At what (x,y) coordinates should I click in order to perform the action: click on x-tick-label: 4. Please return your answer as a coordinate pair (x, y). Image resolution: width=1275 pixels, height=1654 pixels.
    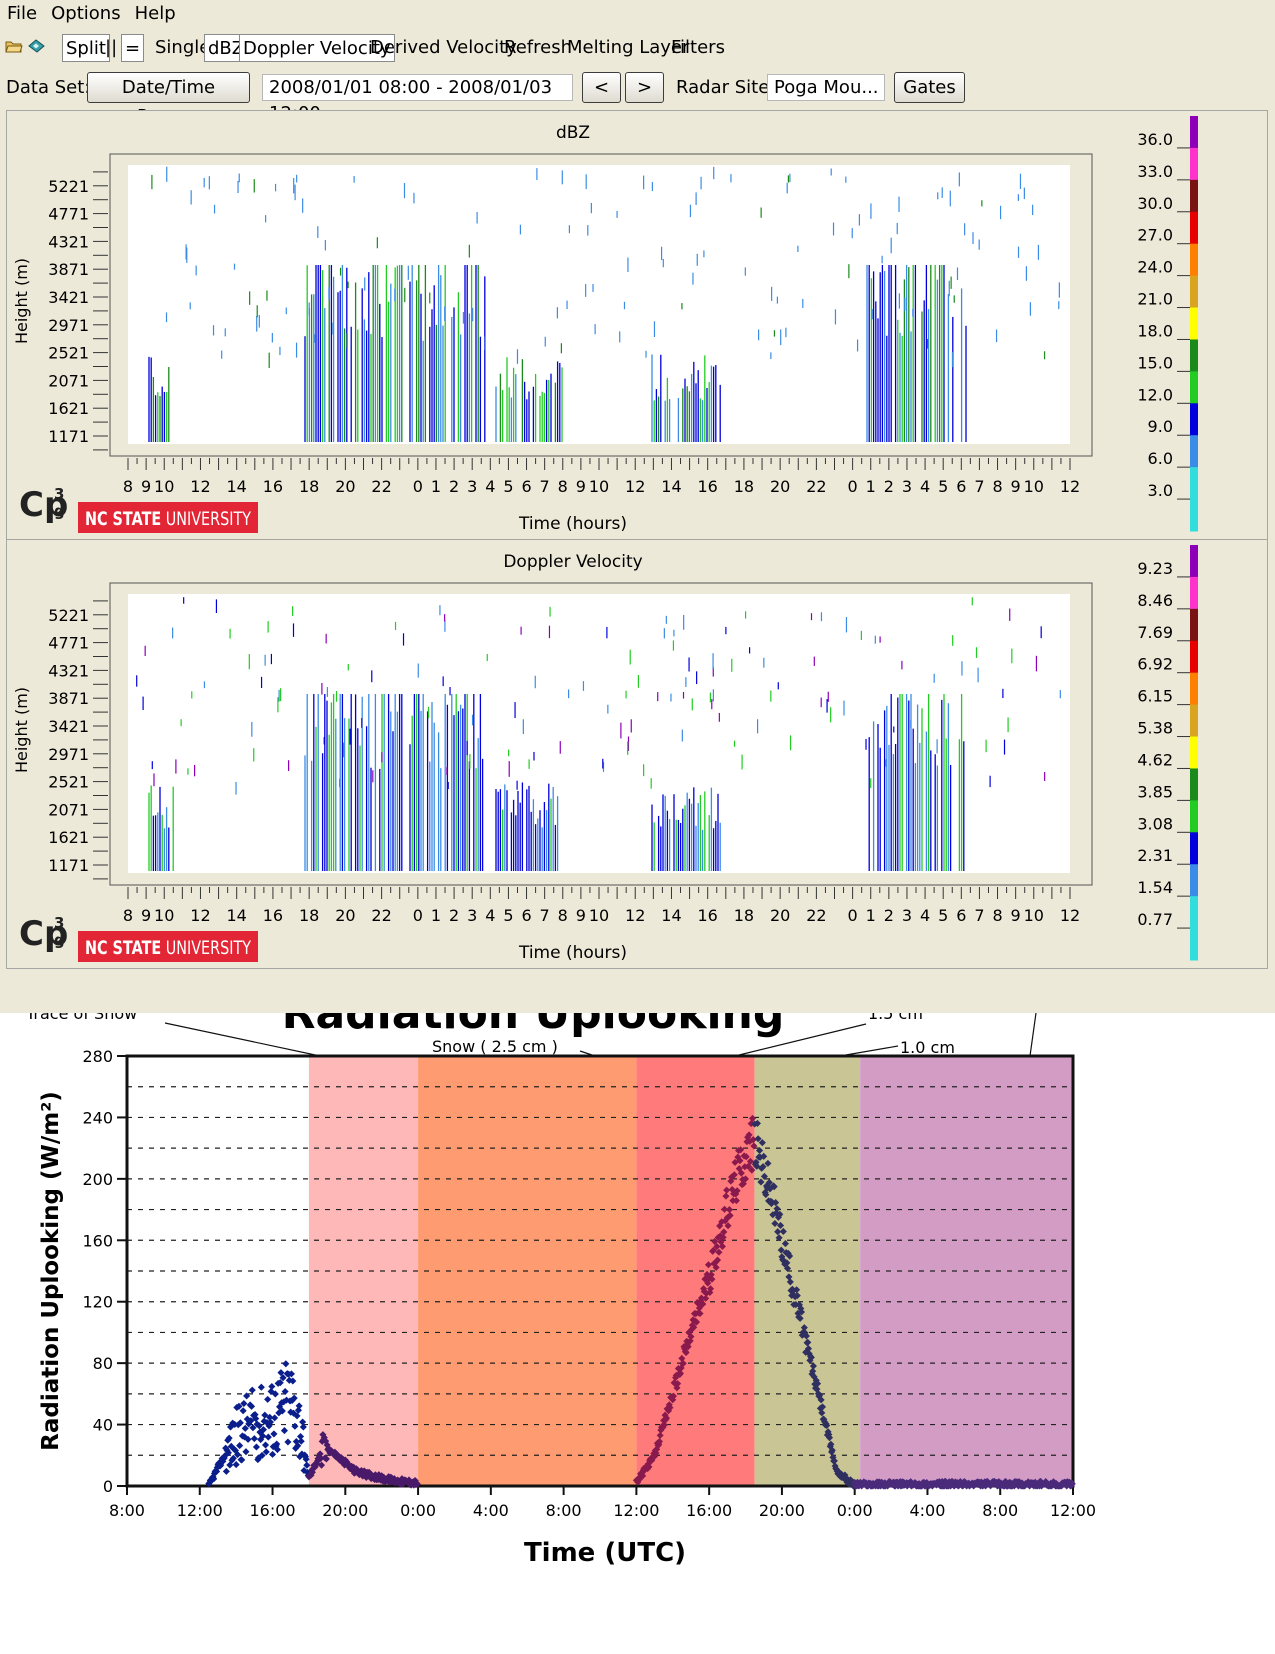
    Looking at the image, I should click on (490, 915).